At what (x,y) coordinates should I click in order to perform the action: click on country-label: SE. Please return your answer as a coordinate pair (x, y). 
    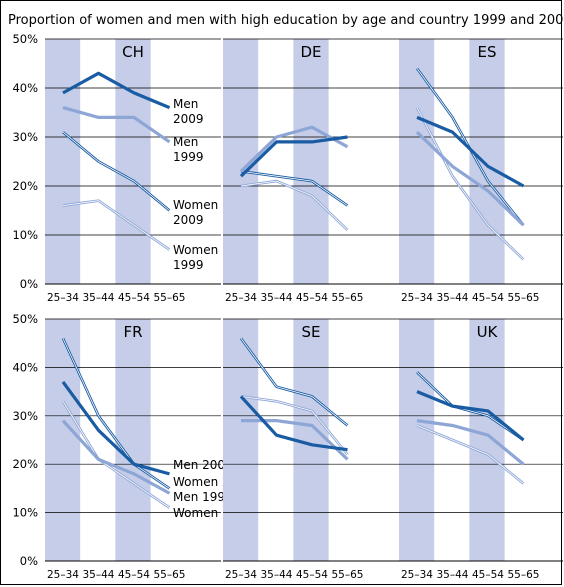
    Looking at the image, I should click on (311, 332).